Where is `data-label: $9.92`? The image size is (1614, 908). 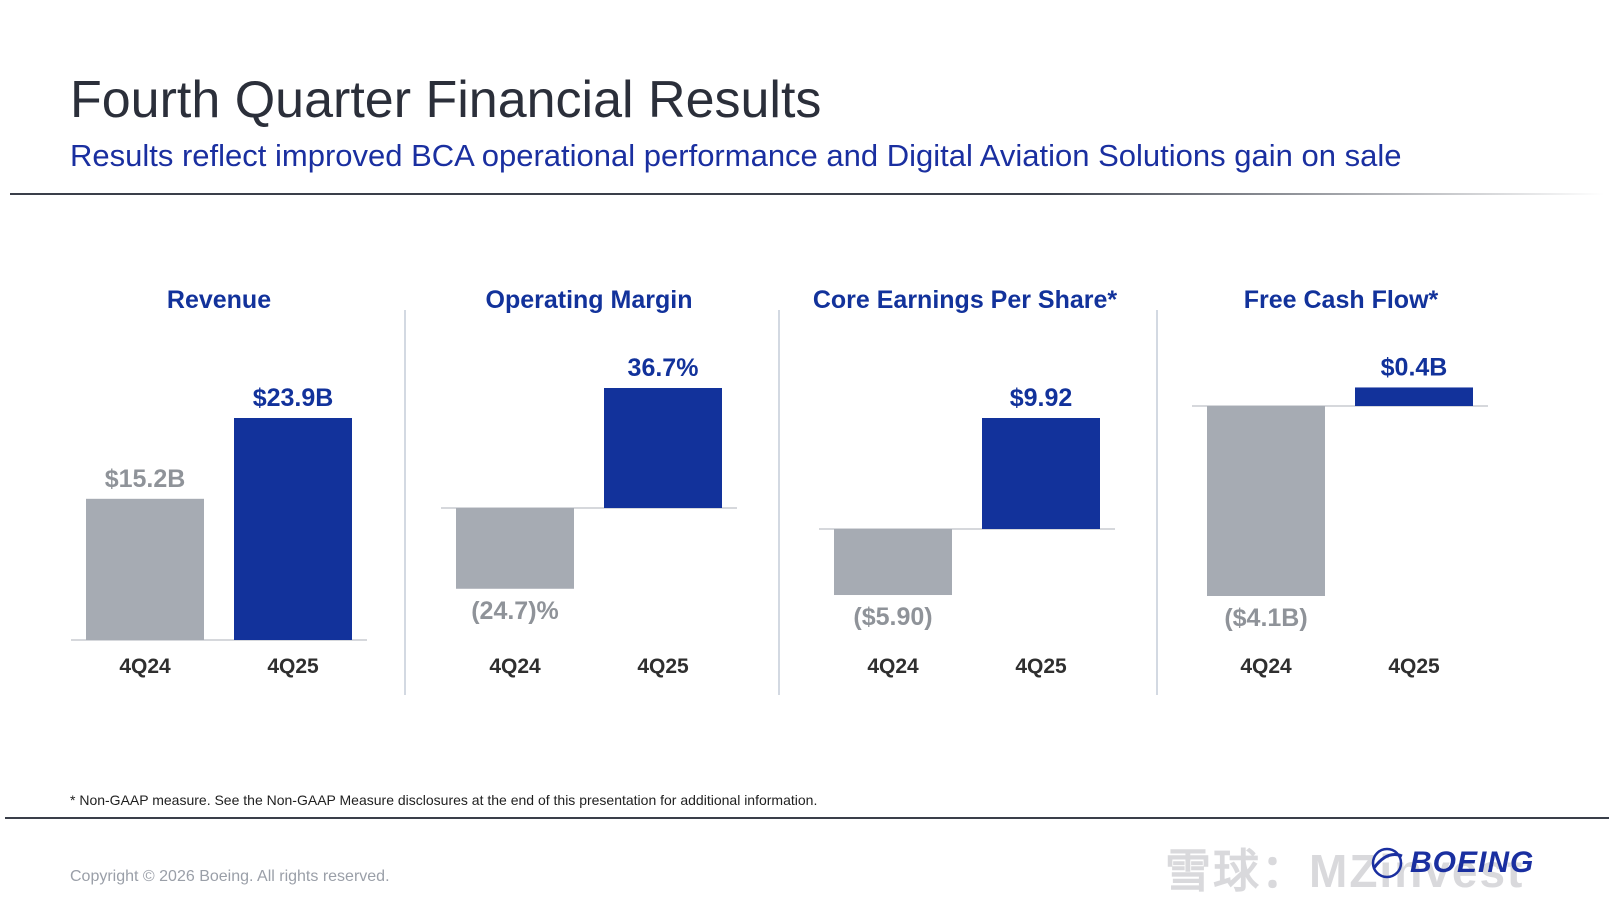 data-label: $9.92 is located at coordinates (1041, 398).